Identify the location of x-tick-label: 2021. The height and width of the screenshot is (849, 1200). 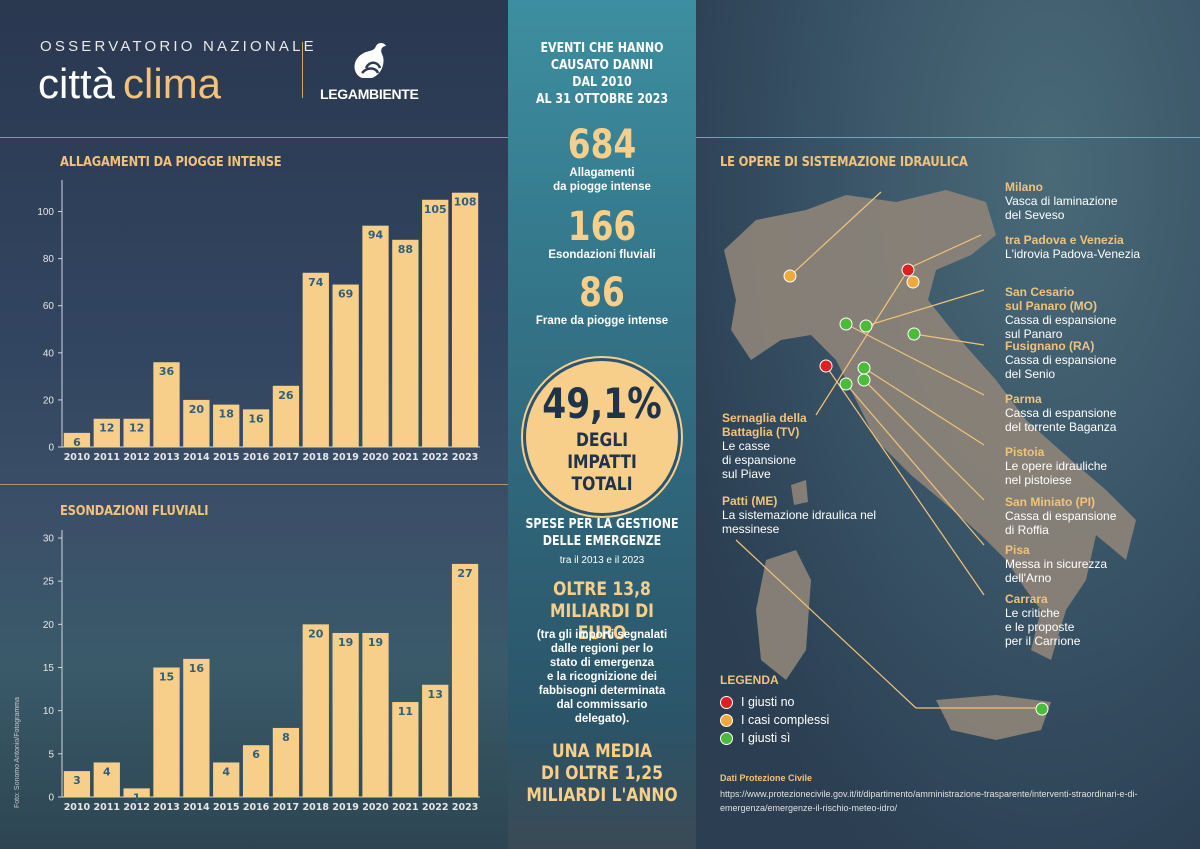
(405, 457).